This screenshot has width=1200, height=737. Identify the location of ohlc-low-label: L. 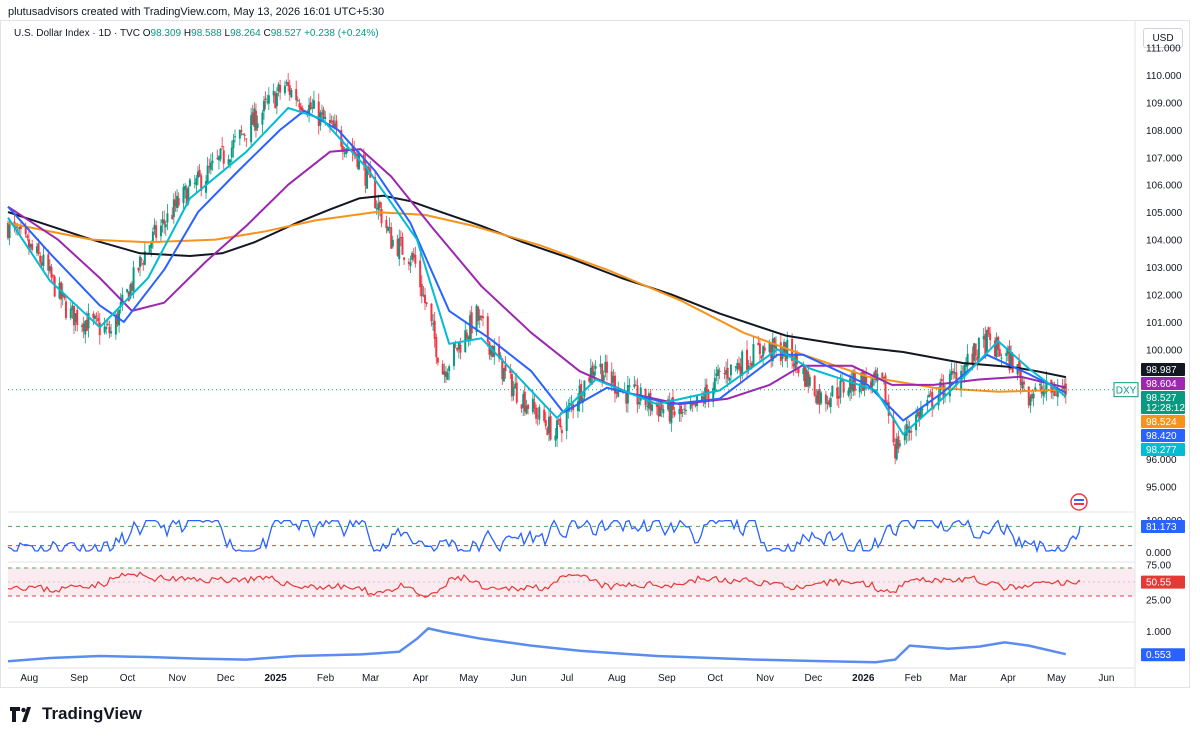
(227, 33).